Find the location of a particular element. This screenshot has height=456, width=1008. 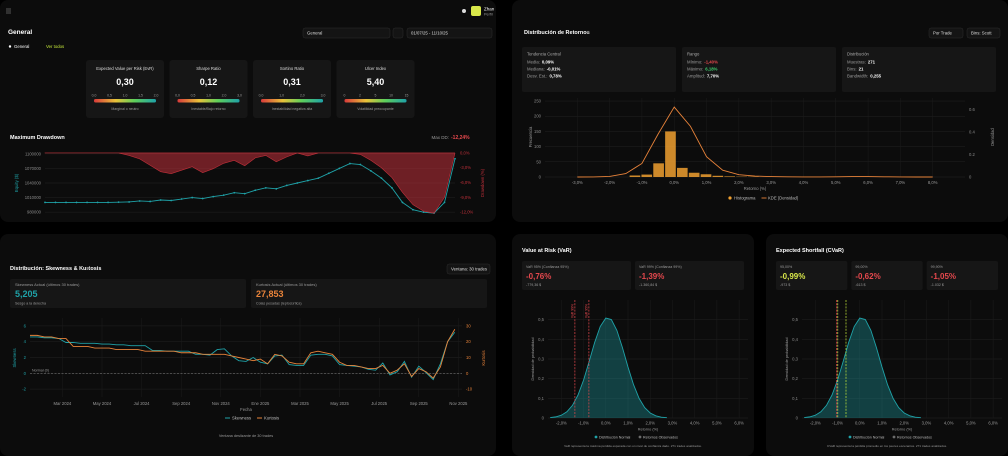

legend-label: Retornos Observados is located at coordinates (914, 437).